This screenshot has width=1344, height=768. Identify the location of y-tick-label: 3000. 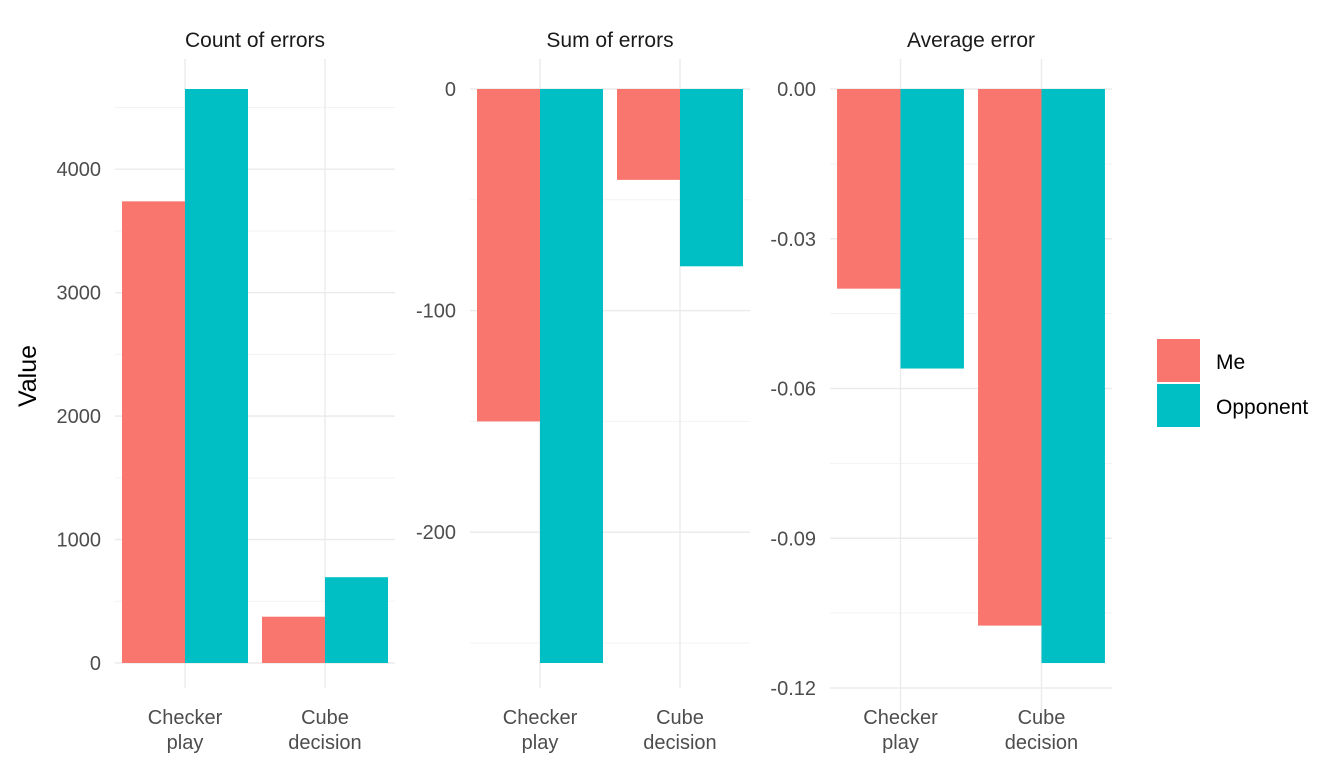
(79, 294).